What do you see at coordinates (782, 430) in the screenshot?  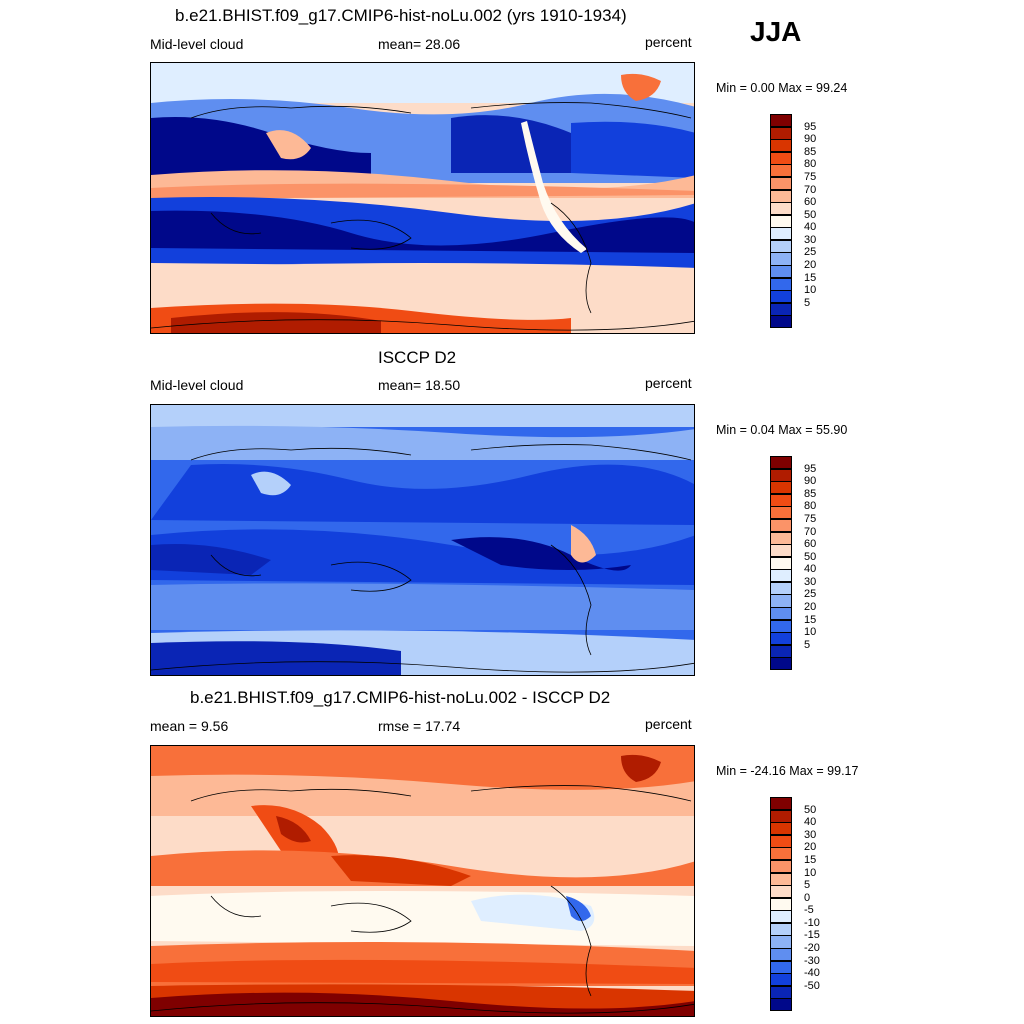 I see `panel2-minmax: Min = 0.04 Max = 55.90` at bounding box center [782, 430].